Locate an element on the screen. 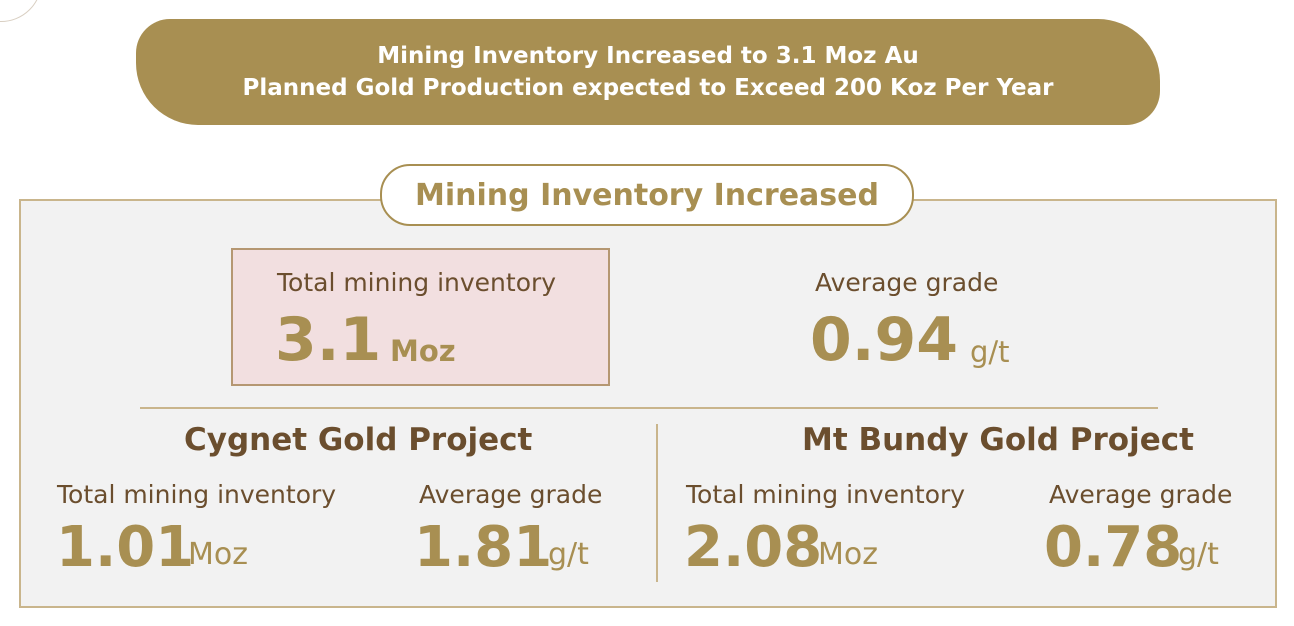 This screenshot has width=1294, height=626. cygnet-grade-value: 1.81 is located at coordinates (483, 547).